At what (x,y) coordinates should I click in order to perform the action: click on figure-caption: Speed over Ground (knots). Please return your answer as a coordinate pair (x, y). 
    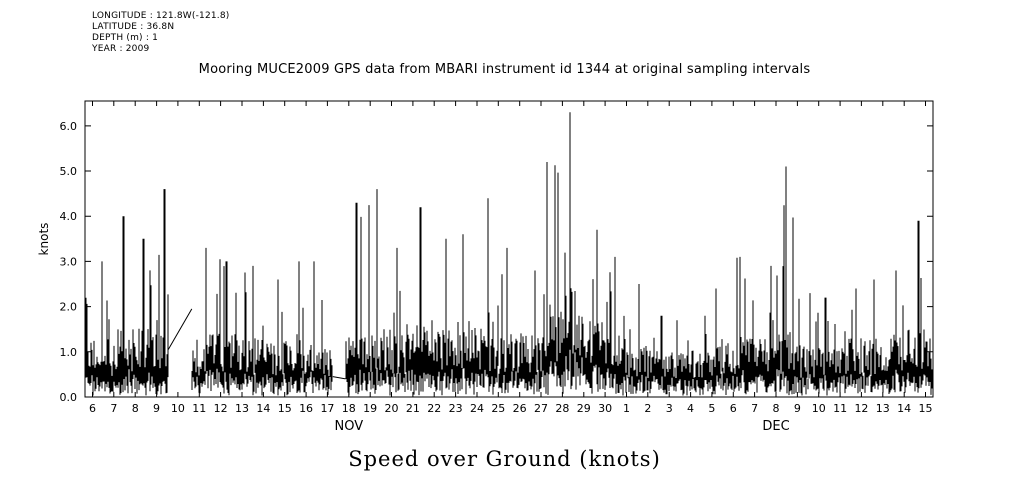
    Looking at the image, I should click on (504, 459).